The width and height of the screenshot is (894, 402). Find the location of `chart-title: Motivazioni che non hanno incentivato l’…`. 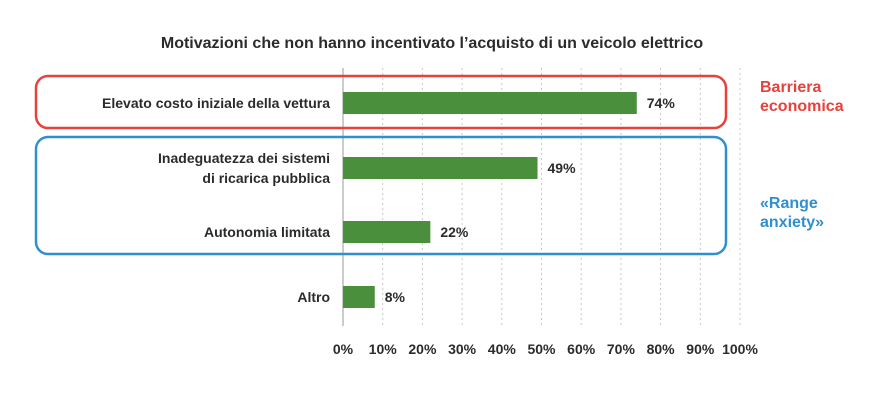

chart-title: Motivazioni che non hanno incentivato l’… is located at coordinates (432, 43).